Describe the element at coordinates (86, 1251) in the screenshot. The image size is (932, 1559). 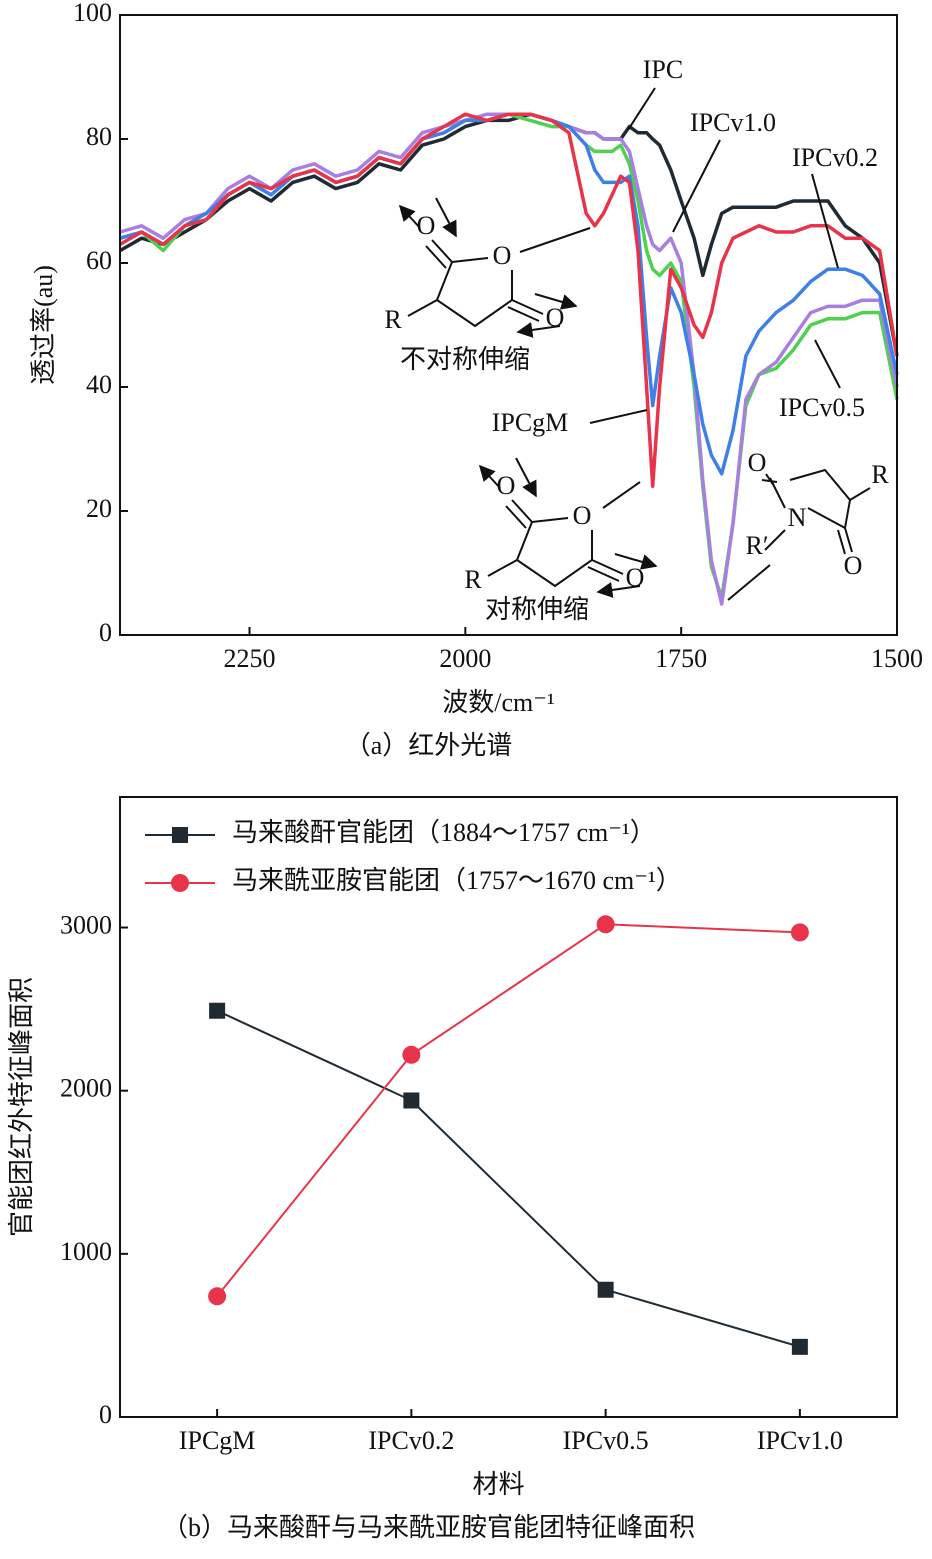
I see `y-tick-label: 1000` at that location.